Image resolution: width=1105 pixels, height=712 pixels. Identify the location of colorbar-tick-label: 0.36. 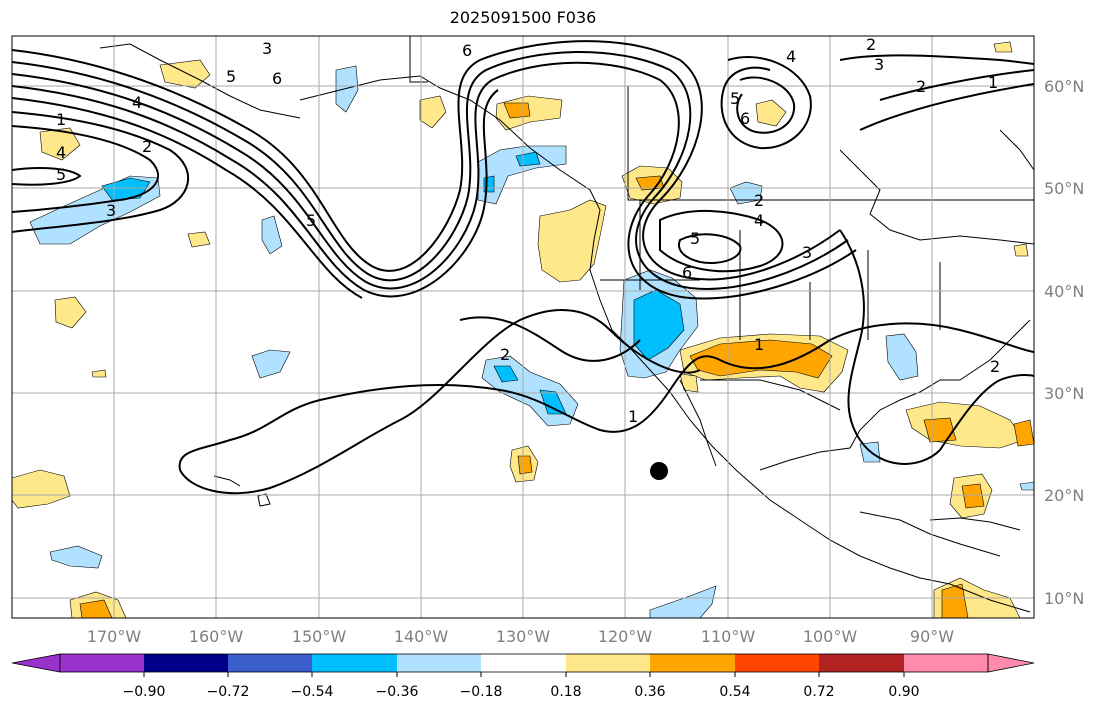
(649, 692).